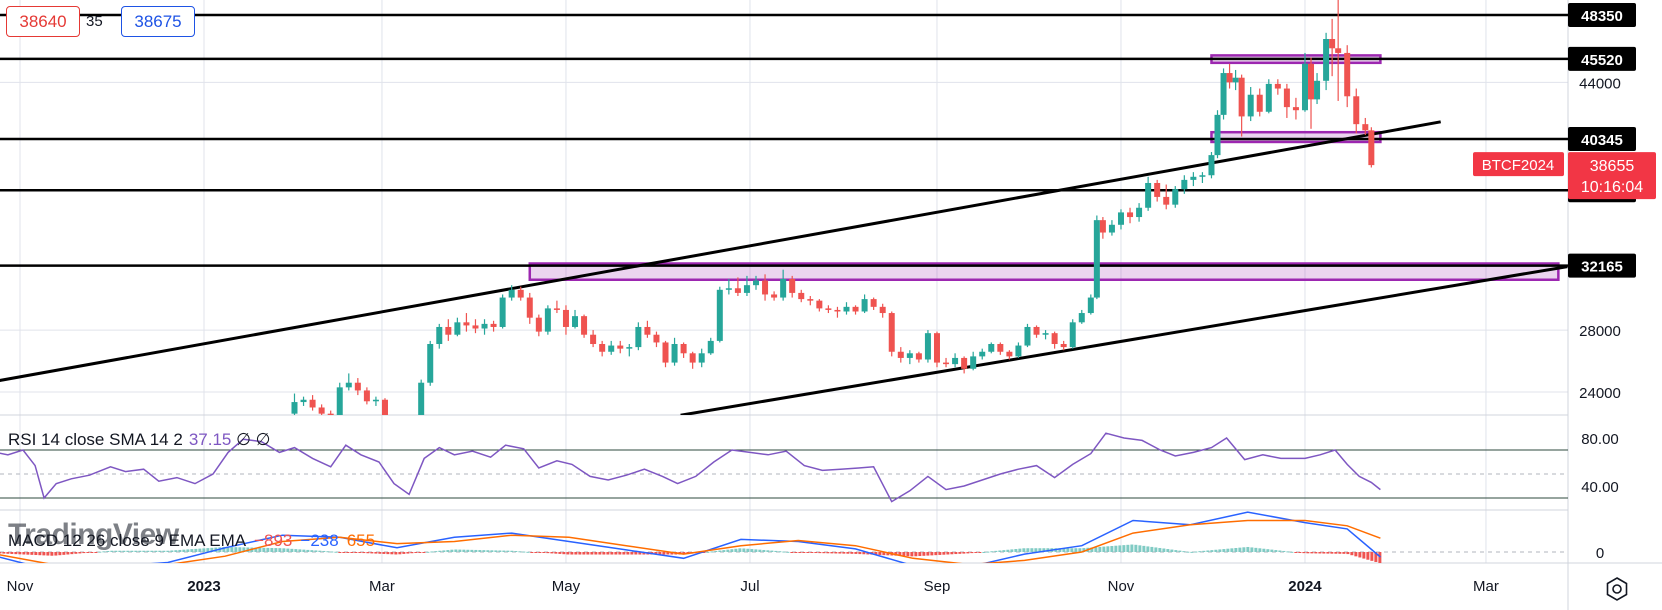 This screenshot has height=610, width=1662. I want to click on macd-pane, so click(784, 541).